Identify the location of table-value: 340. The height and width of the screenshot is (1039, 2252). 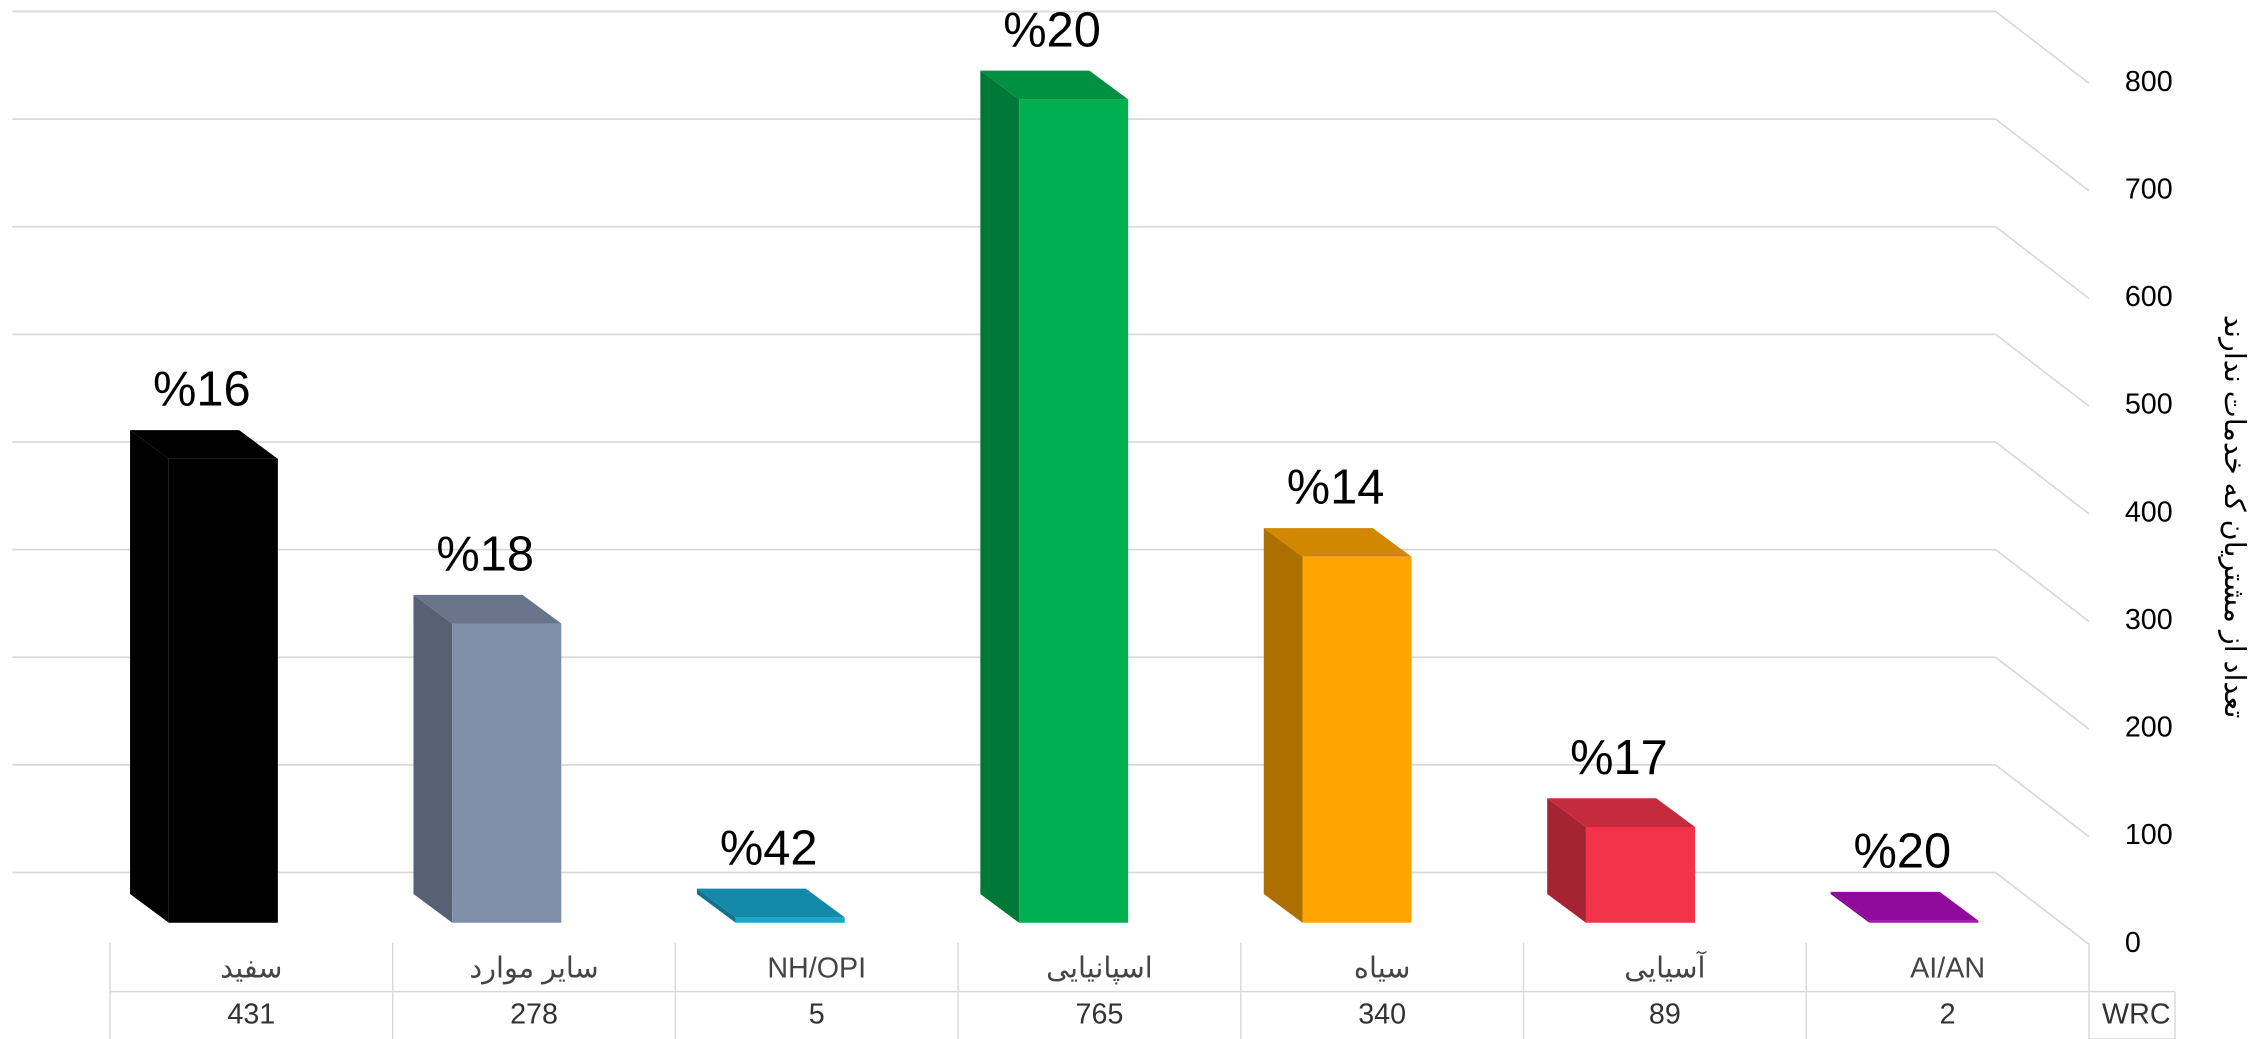
(1382, 1015).